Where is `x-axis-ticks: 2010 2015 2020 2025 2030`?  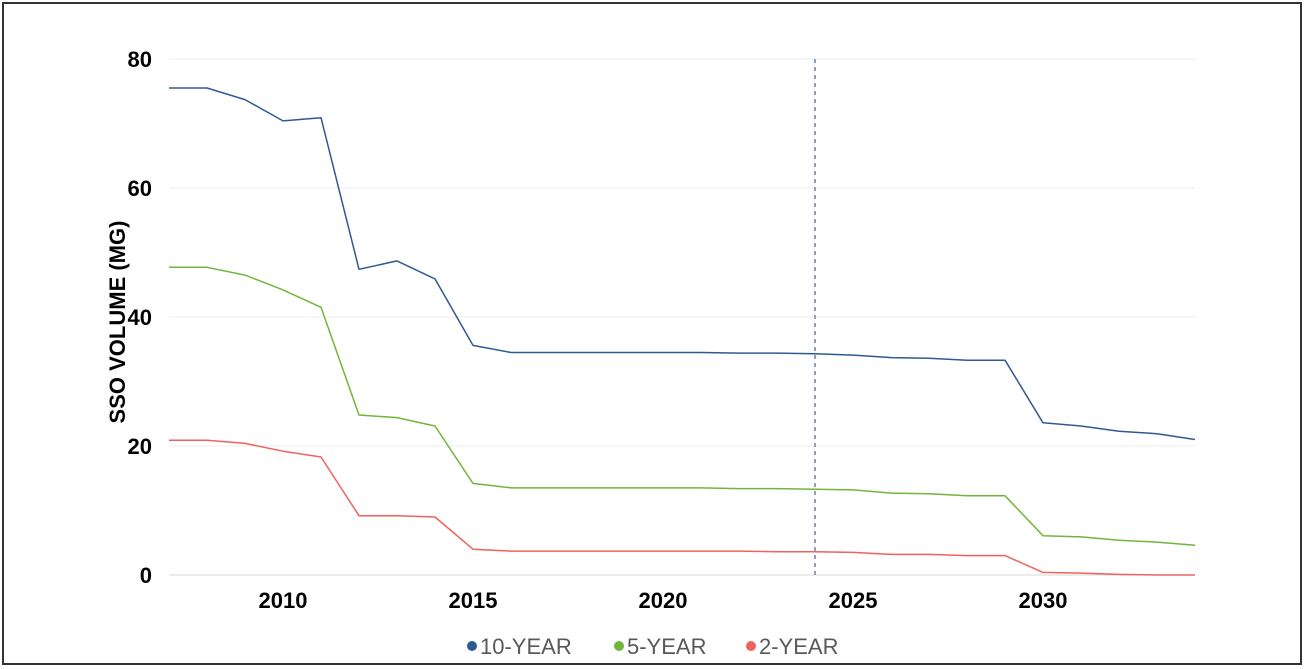
x-axis-ticks: 2010 2015 2020 2025 2030 is located at coordinates (663, 600).